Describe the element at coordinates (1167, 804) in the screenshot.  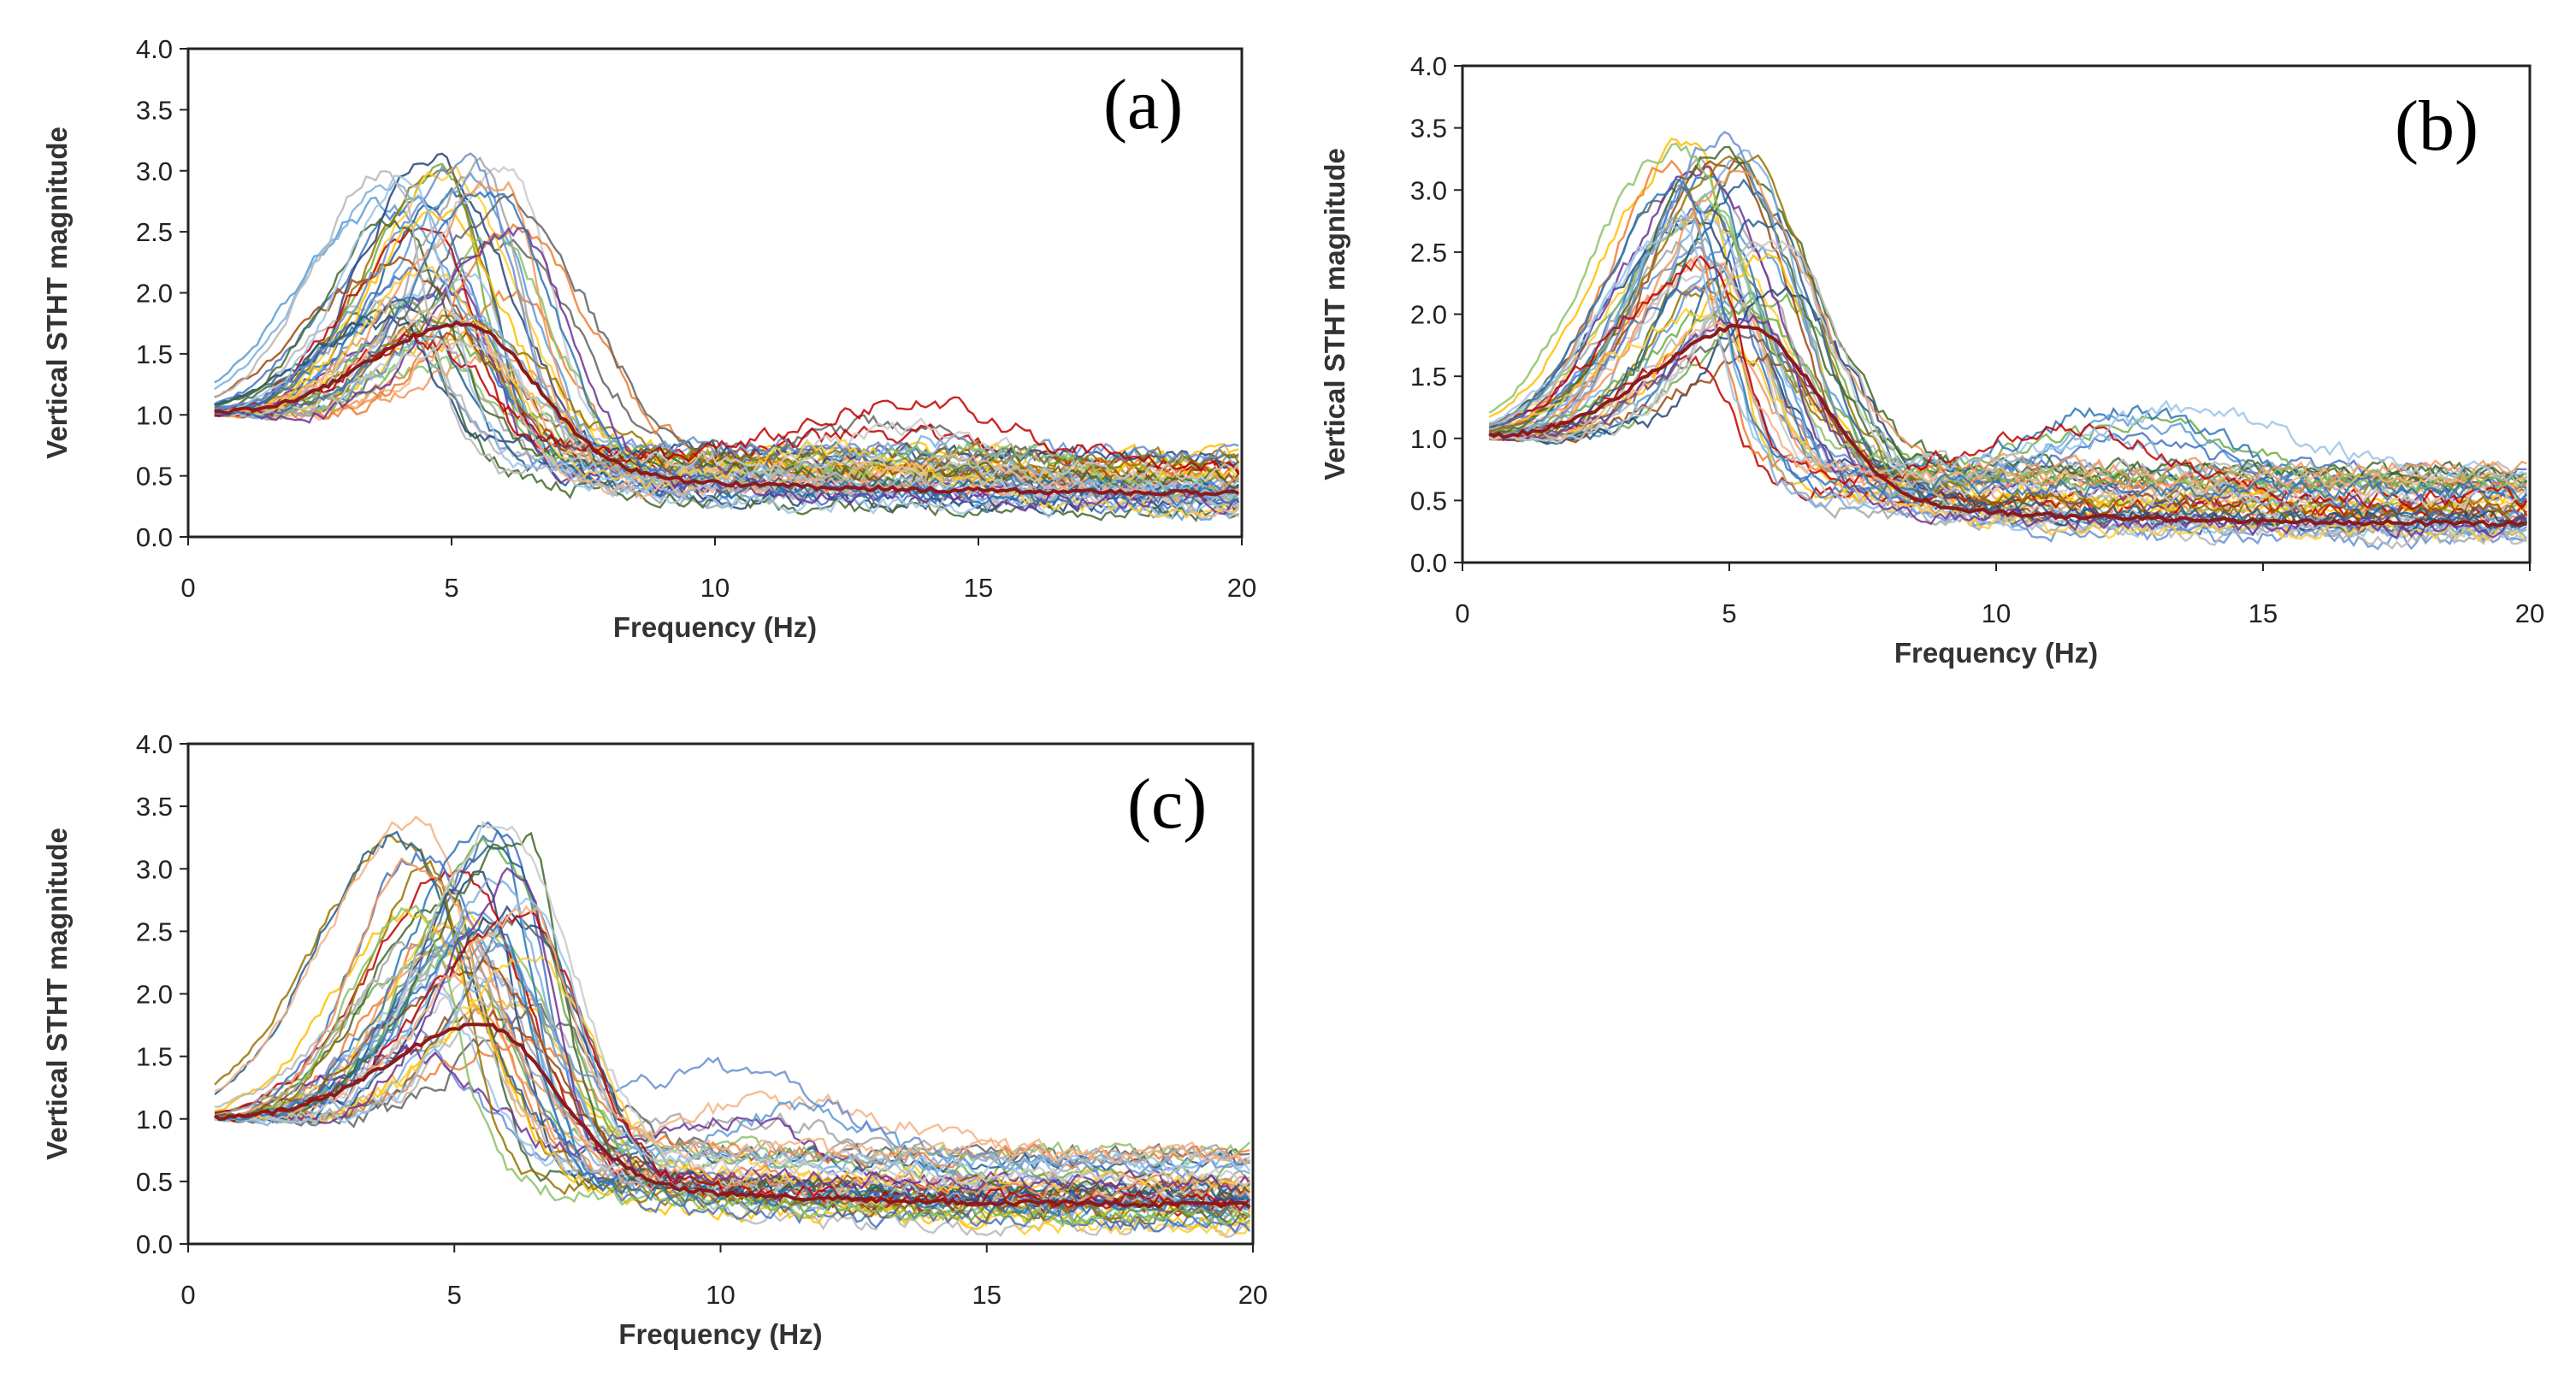
I see `panel-label: (c)` at that location.